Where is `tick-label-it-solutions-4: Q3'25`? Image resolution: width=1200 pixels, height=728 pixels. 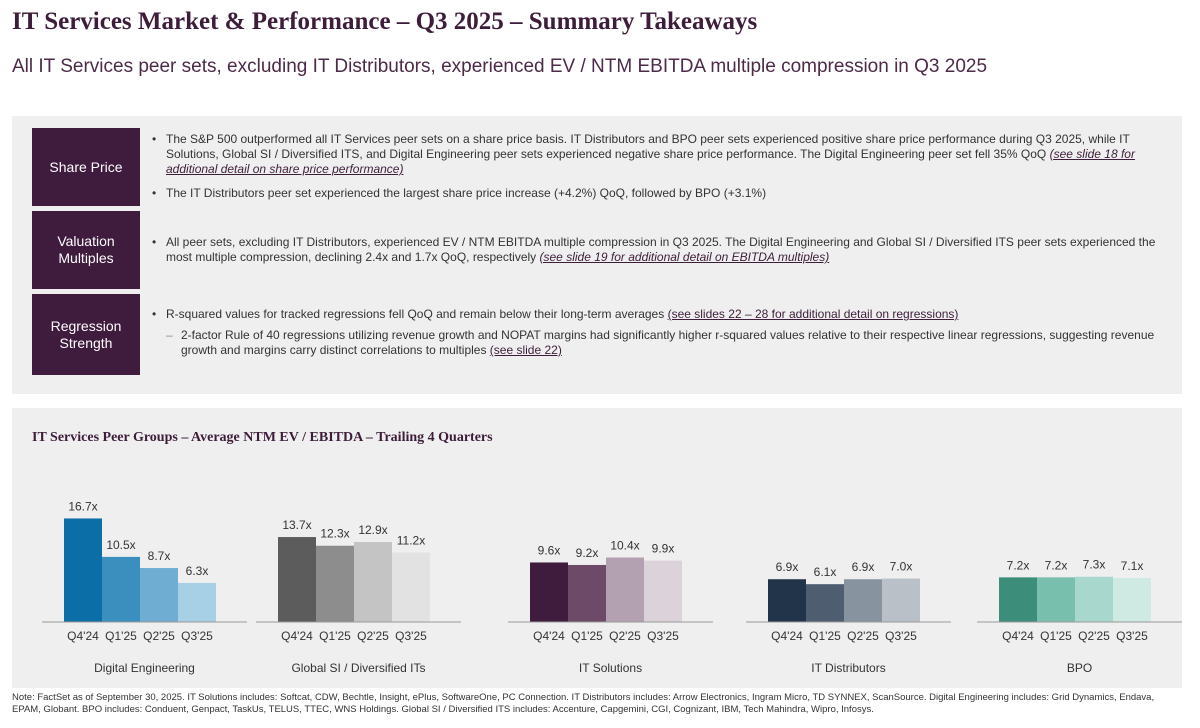 tick-label-it-solutions-4: Q3'25 is located at coordinates (663, 636).